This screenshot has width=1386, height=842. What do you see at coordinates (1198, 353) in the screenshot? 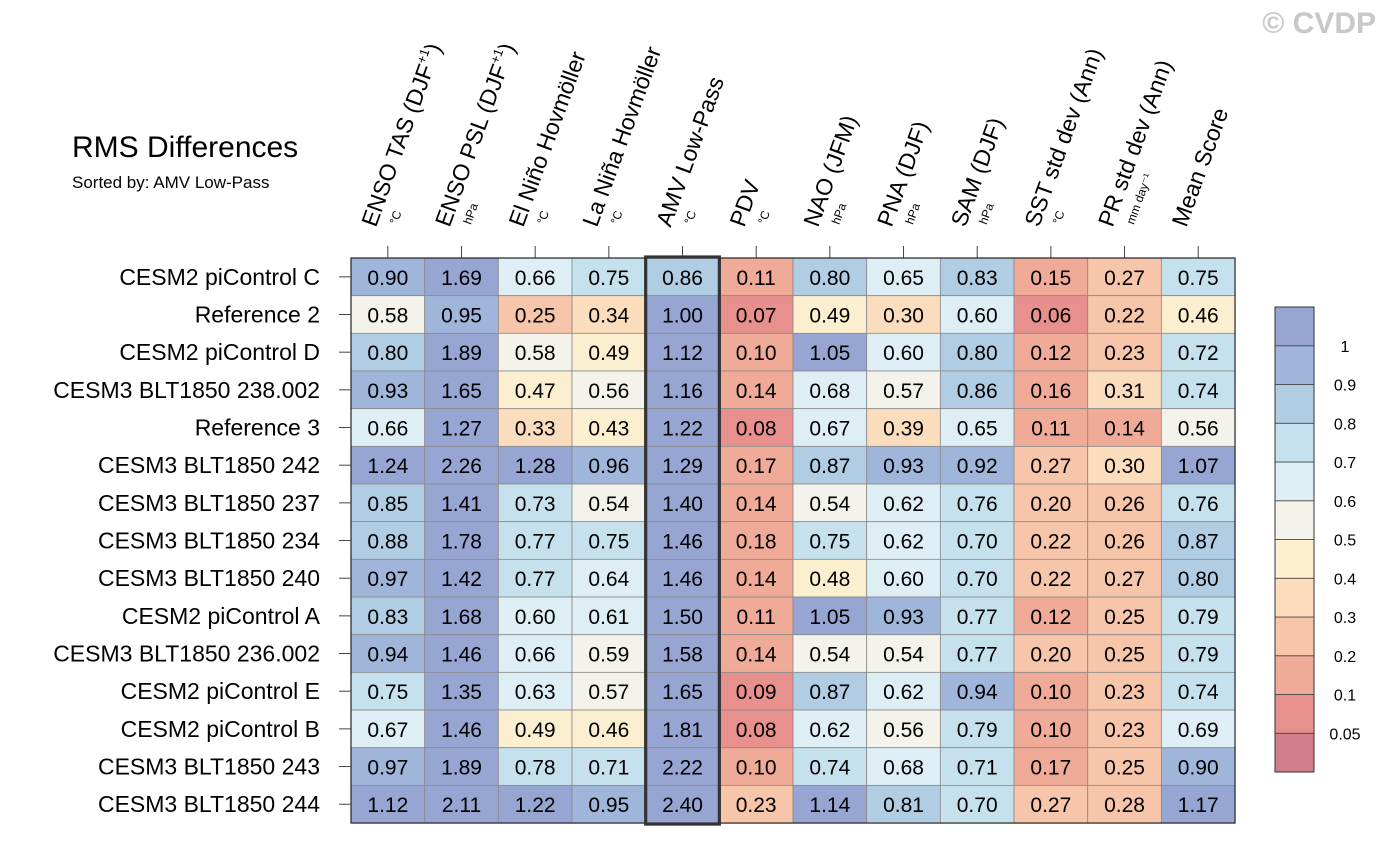
I see `cell-value: 0.72` at bounding box center [1198, 353].